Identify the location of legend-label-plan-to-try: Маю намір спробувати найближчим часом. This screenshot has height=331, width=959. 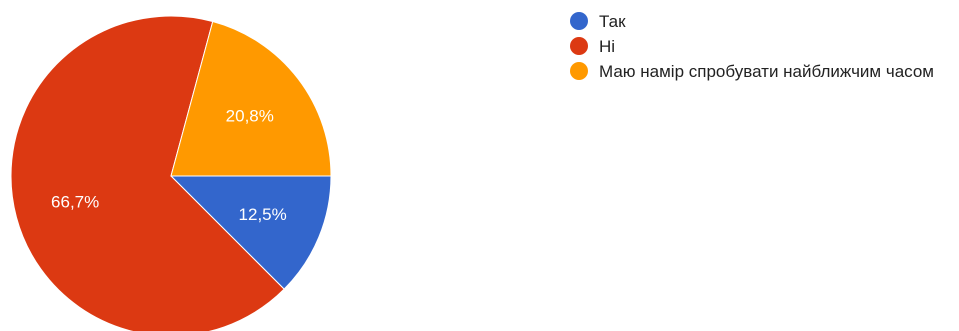
(766, 71).